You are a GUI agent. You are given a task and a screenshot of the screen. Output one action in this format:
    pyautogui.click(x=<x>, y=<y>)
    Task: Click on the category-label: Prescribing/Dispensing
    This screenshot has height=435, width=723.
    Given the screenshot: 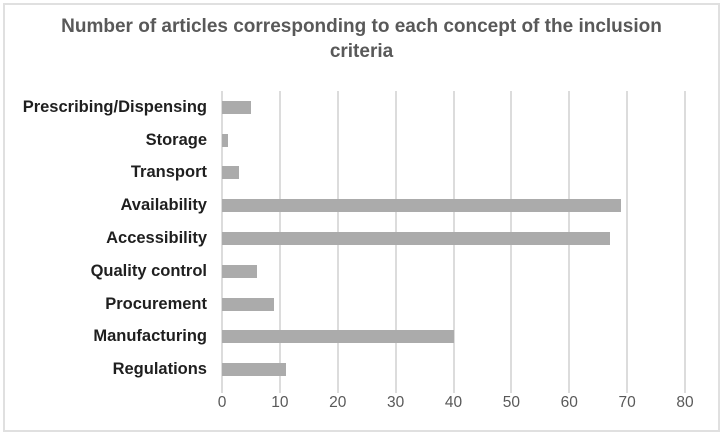 What is the action you would take?
    pyautogui.click(x=114, y=106)
    